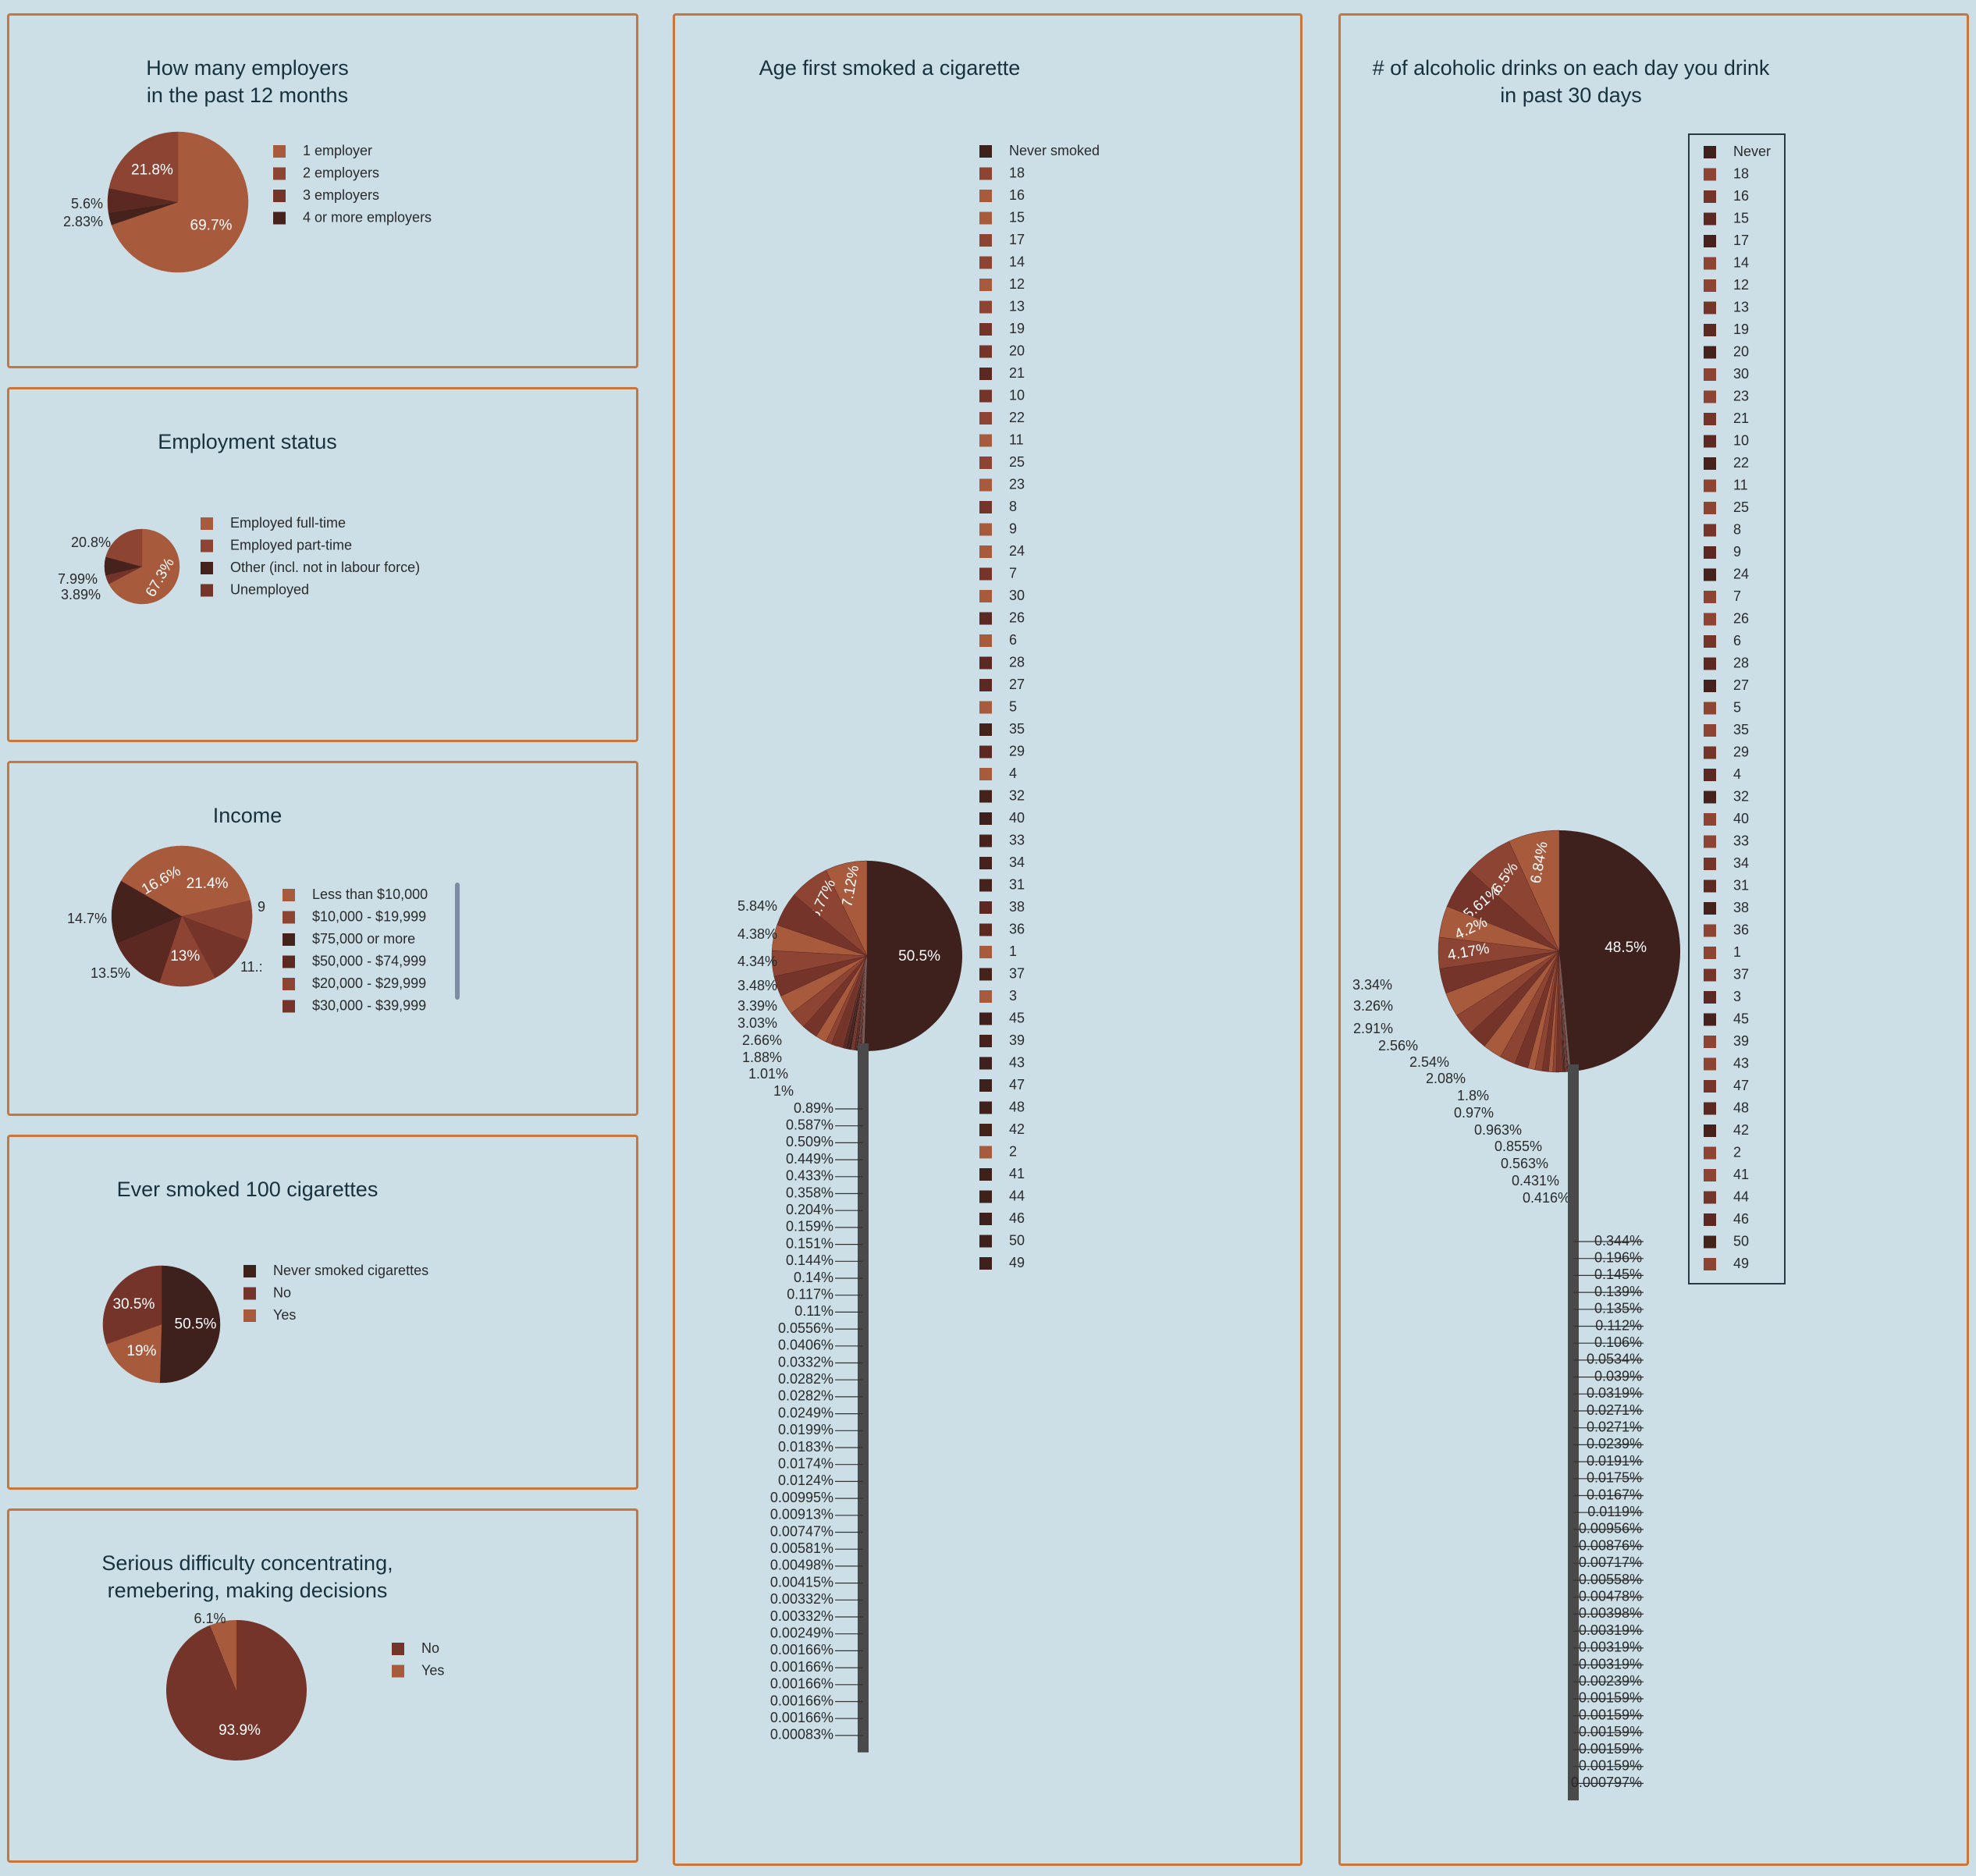  Describe the element at coordinates (457, 941) in the screenshot. I see `legend-scrollbar` at that location.